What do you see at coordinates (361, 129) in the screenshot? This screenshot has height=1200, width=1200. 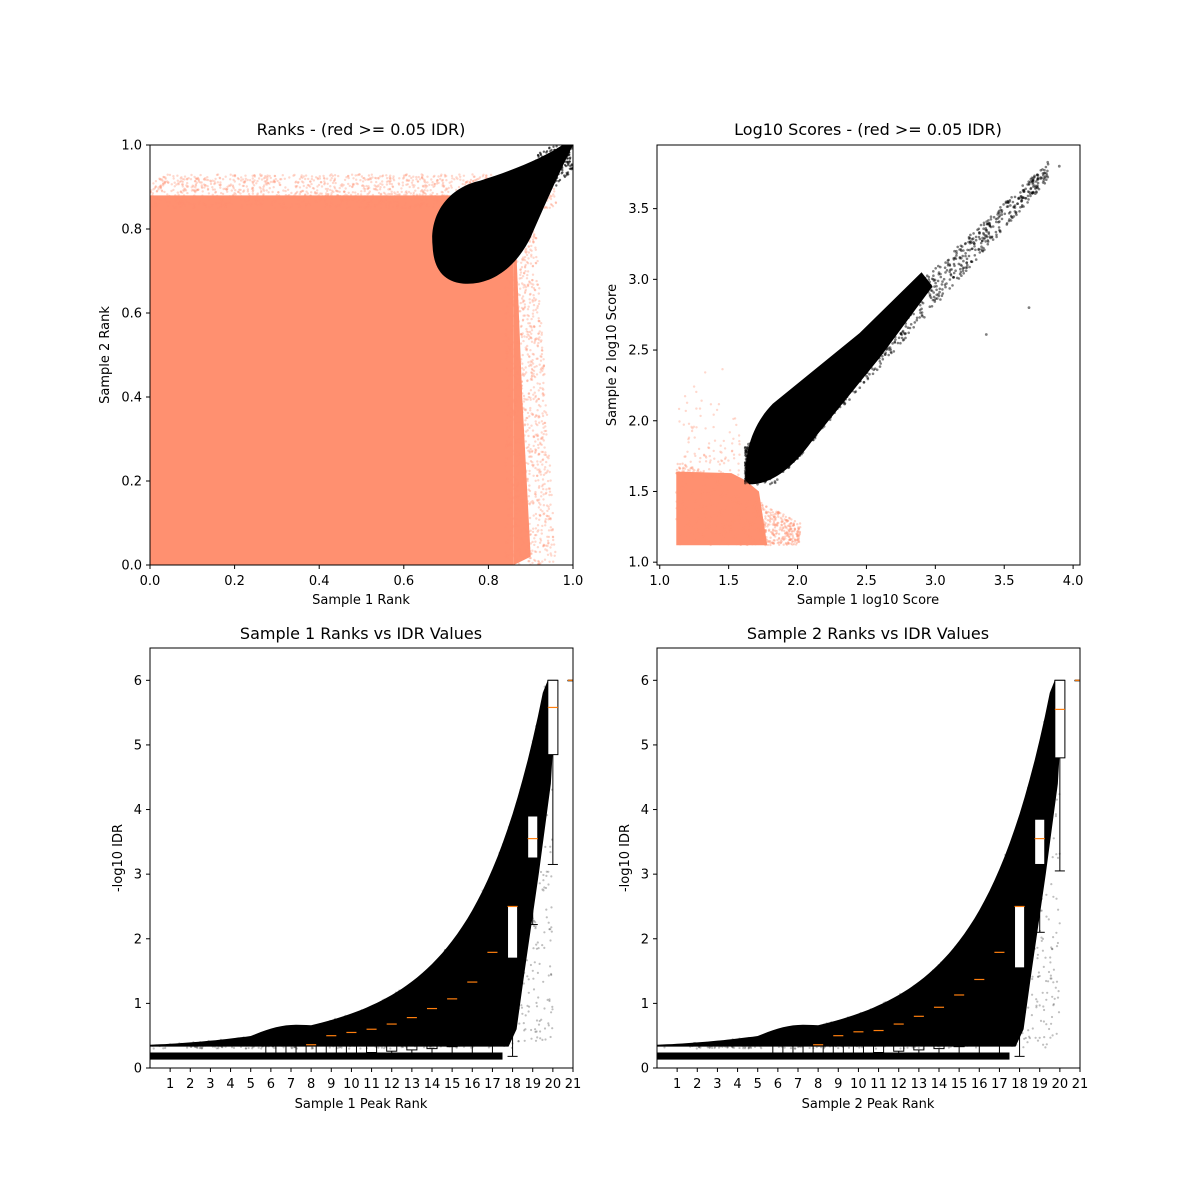 I see `ranks-title: Ranks - (red >= 0.05 IDR)` at bounding box center [361, 129].